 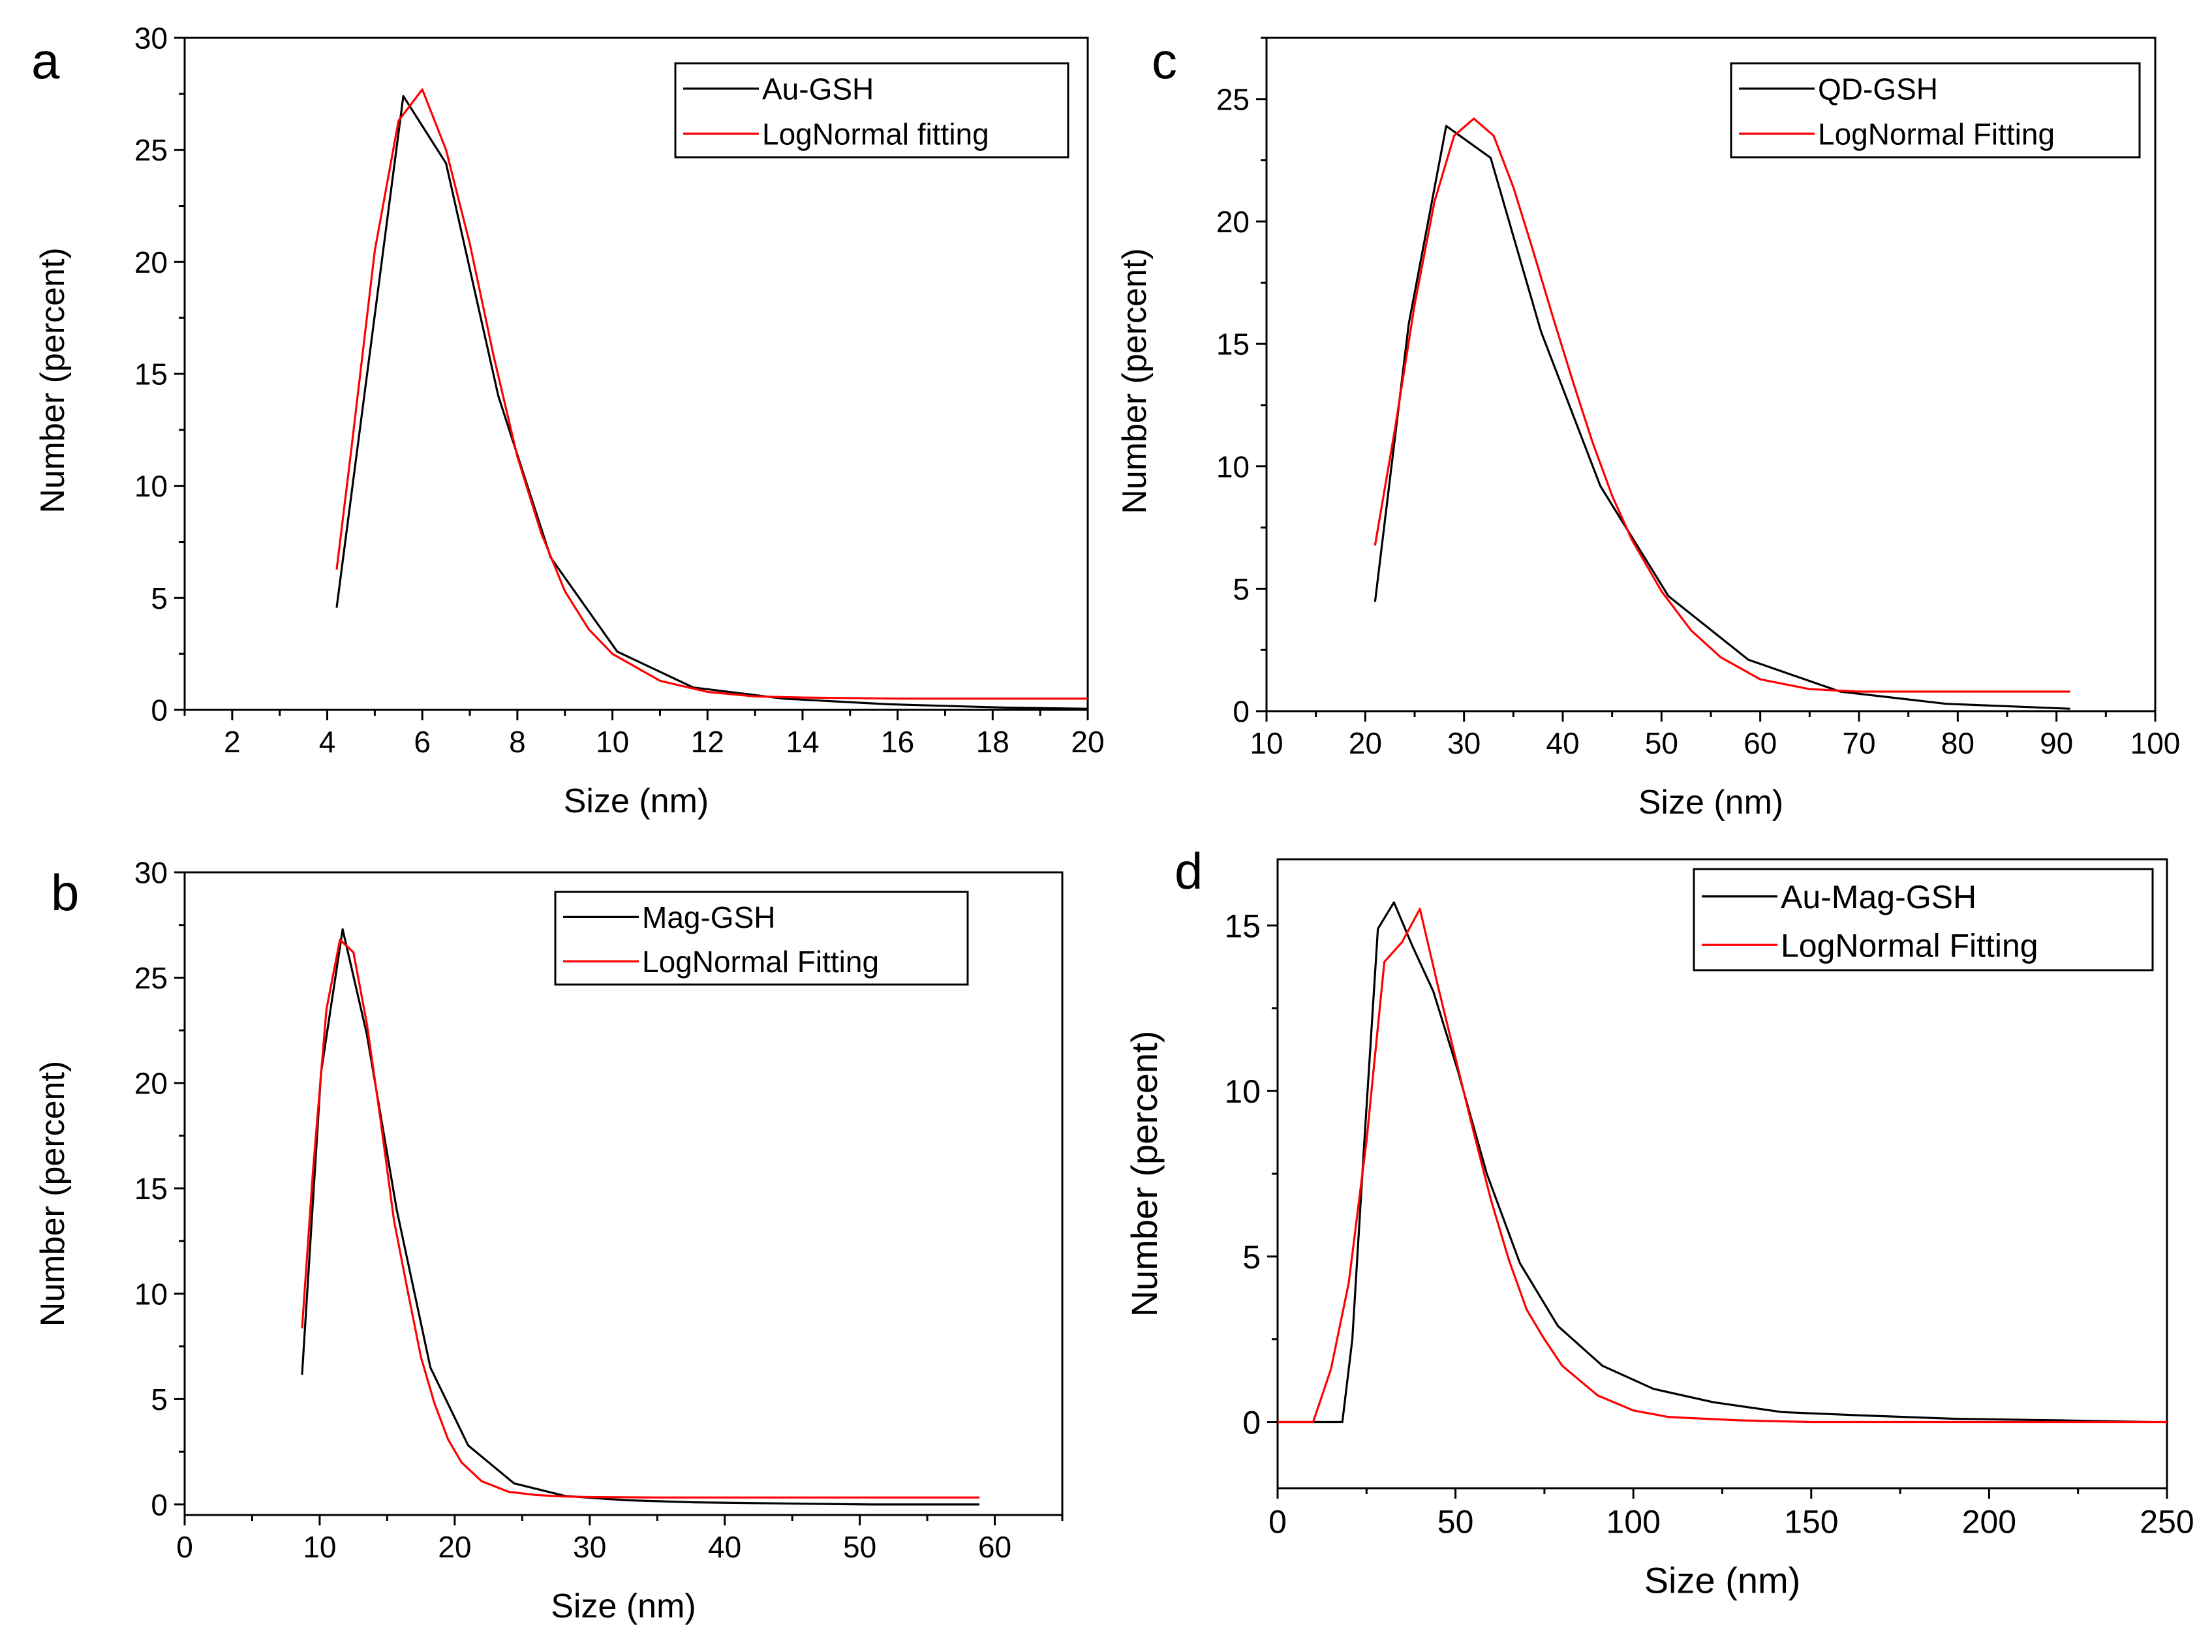 What do you see at coordinates (2056, 743) in the screenshot?
I see `x-tick-label: 90` at bounding box center [2056, 743].